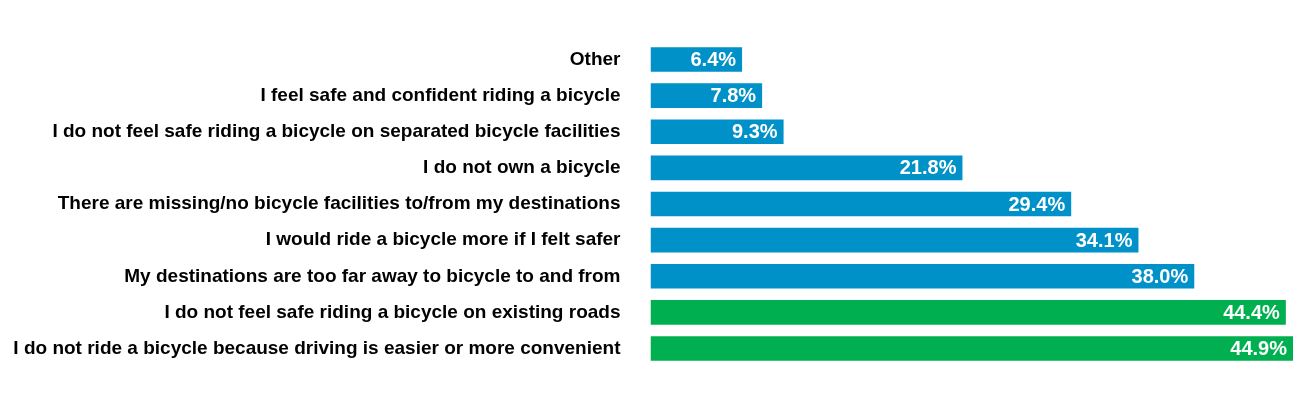 This screenshot has height=408, width=1303. What do you see at coordinates (372, 275) in the screenshot?
I see `y-tick-label: My destinations are too far away to bicycle to and from` at bounding box center [372, 275].